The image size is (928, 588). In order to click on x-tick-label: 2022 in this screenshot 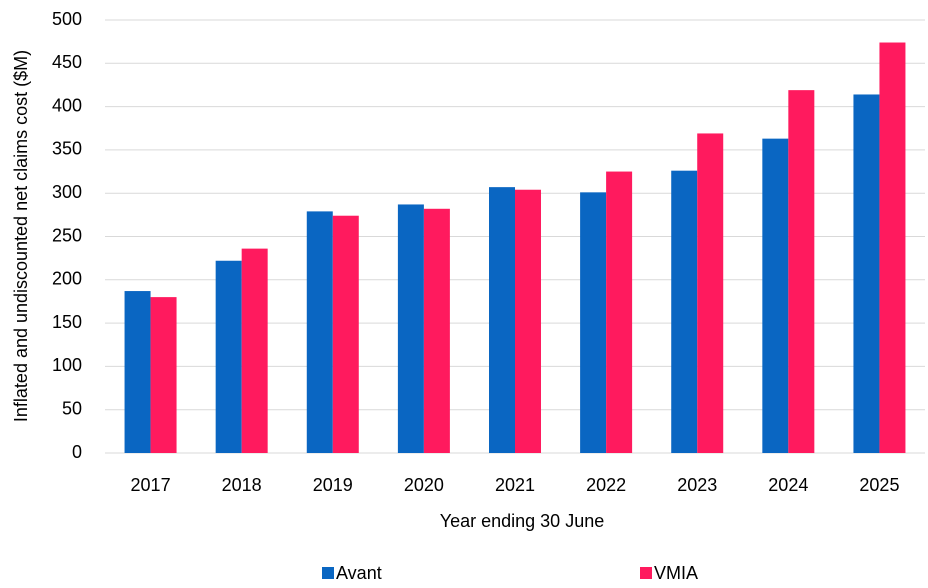, I will do `click(606, 485)`.